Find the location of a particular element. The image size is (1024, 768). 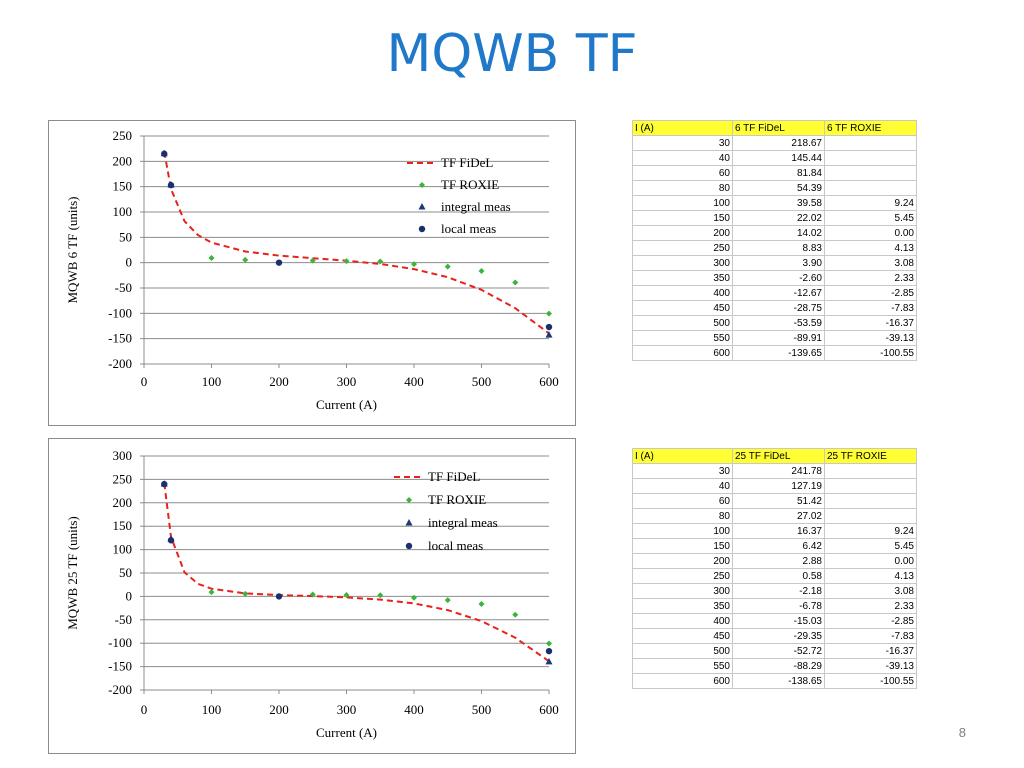

y-tick-label: 50 is located at coordinates (125, 236).